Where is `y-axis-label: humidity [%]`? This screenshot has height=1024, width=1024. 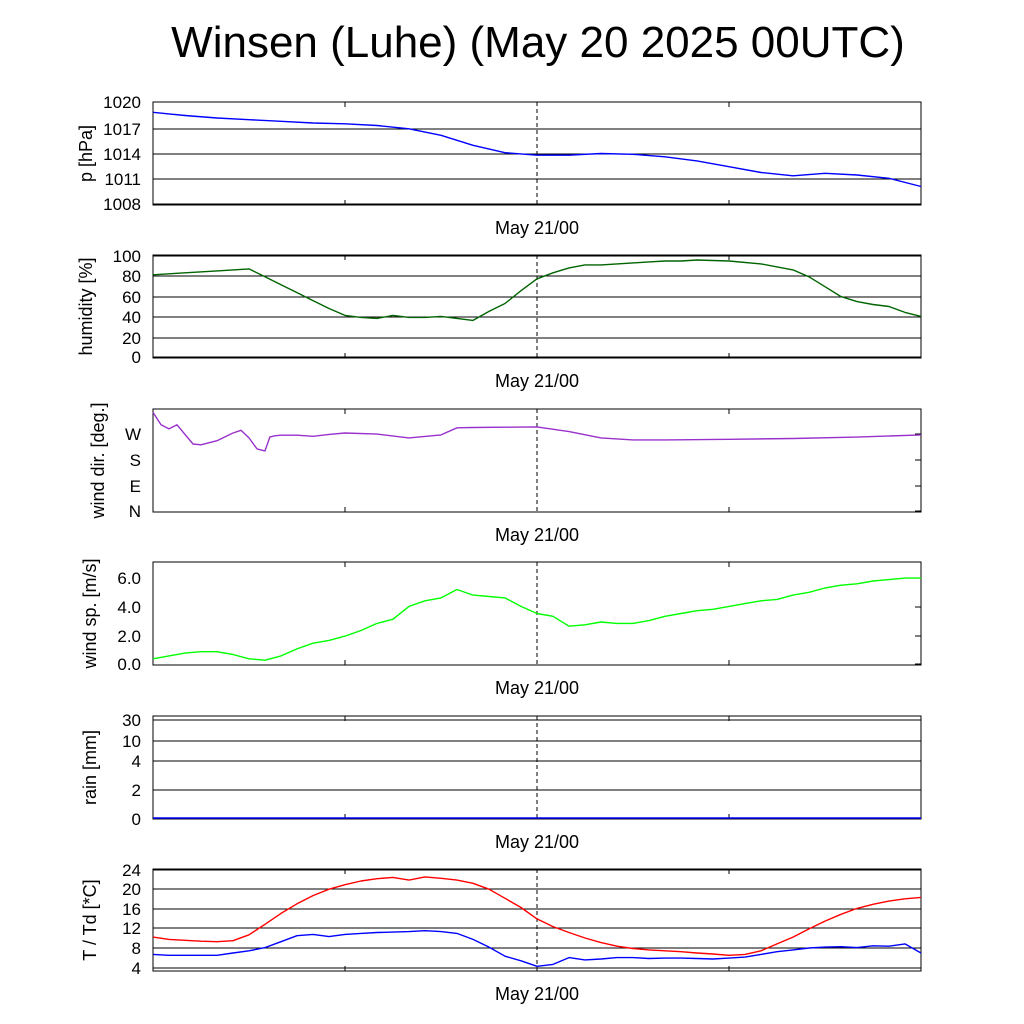
y-axis-label: humidity [%] is located at coordinates (86, 306).